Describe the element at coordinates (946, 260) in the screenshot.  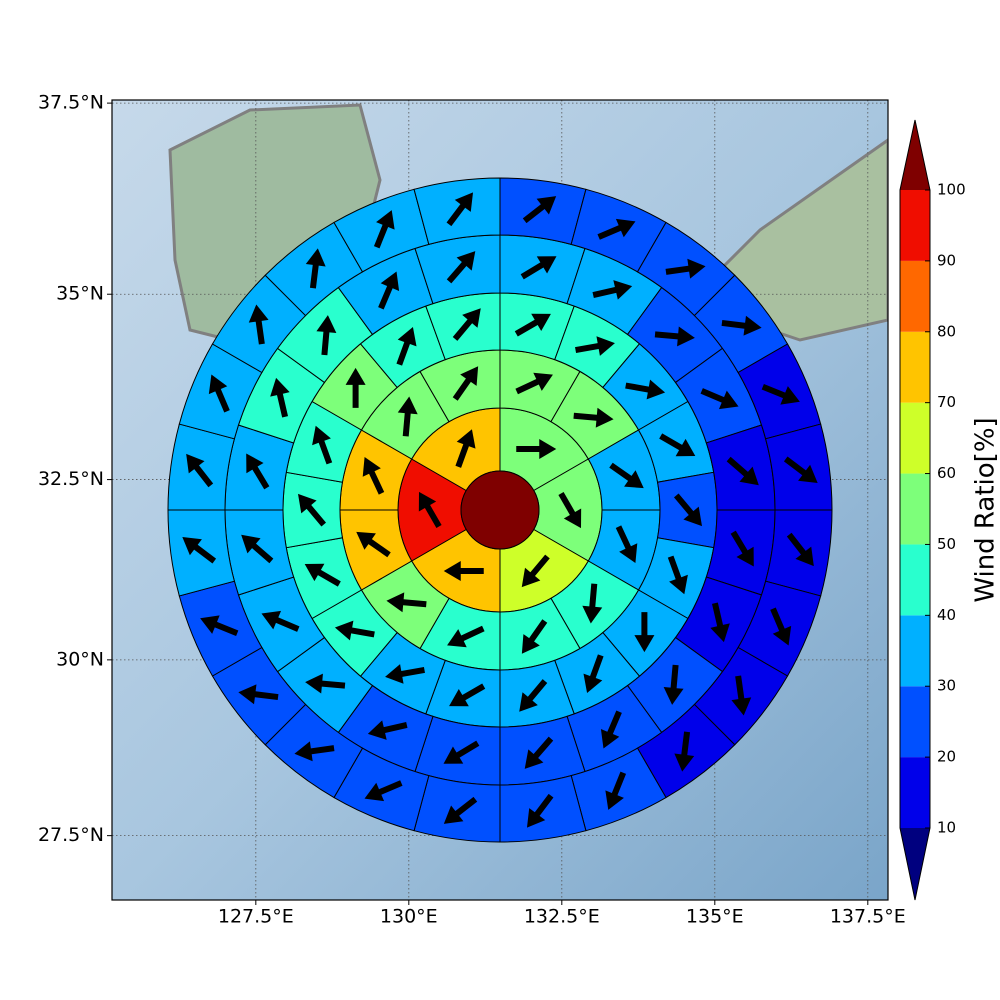
I see `colorbar-tick-label: 90` at that location.